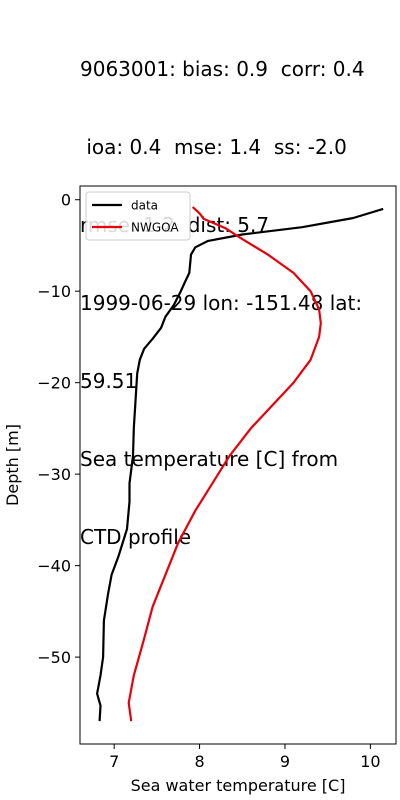  Describe the element at coordinates (54, 474) in the screenshot. I see `y-tick-label: −30` at that location.